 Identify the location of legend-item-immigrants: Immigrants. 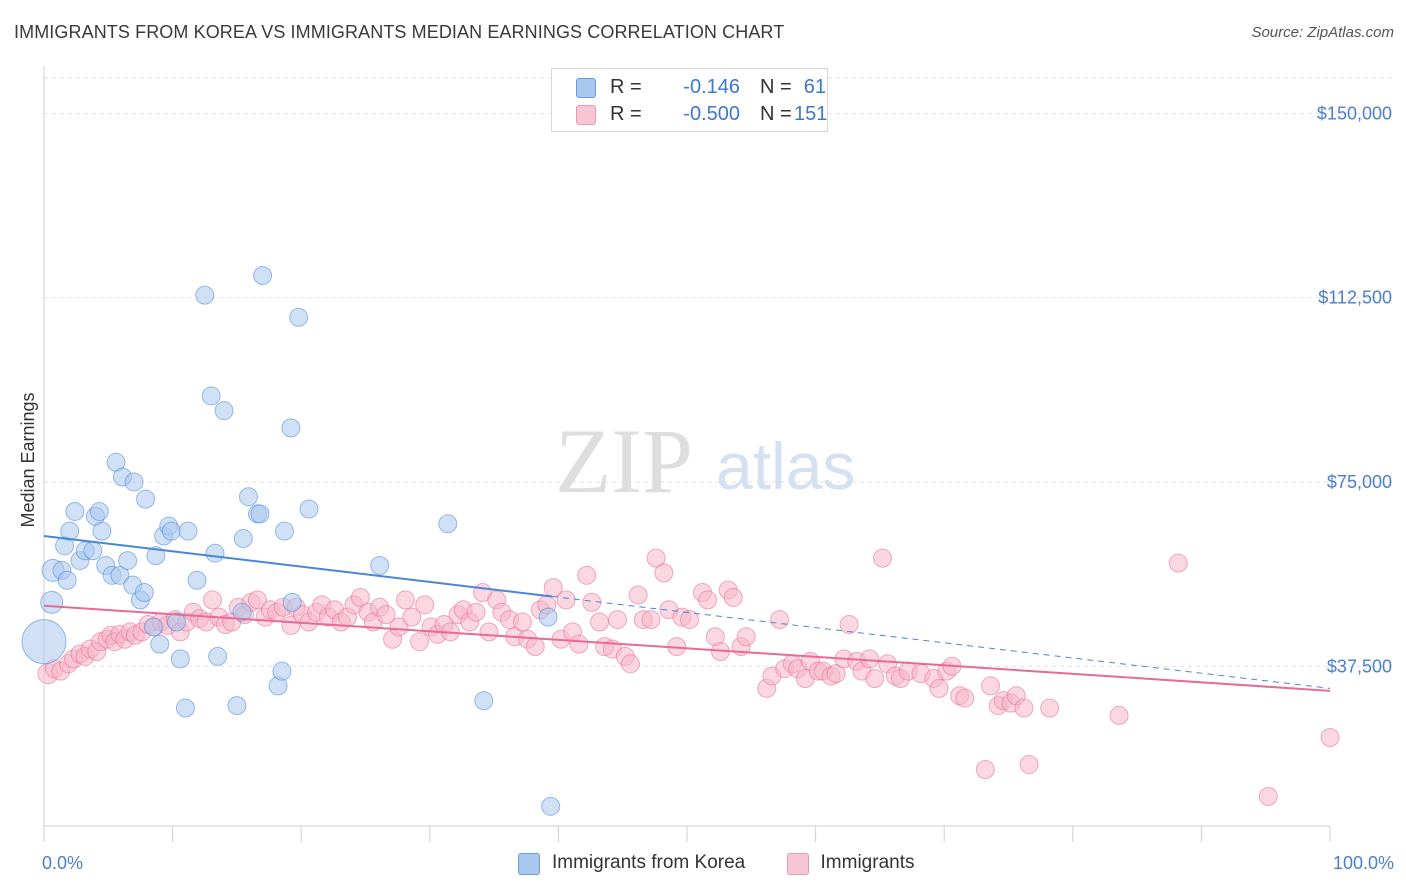
(850, 863).